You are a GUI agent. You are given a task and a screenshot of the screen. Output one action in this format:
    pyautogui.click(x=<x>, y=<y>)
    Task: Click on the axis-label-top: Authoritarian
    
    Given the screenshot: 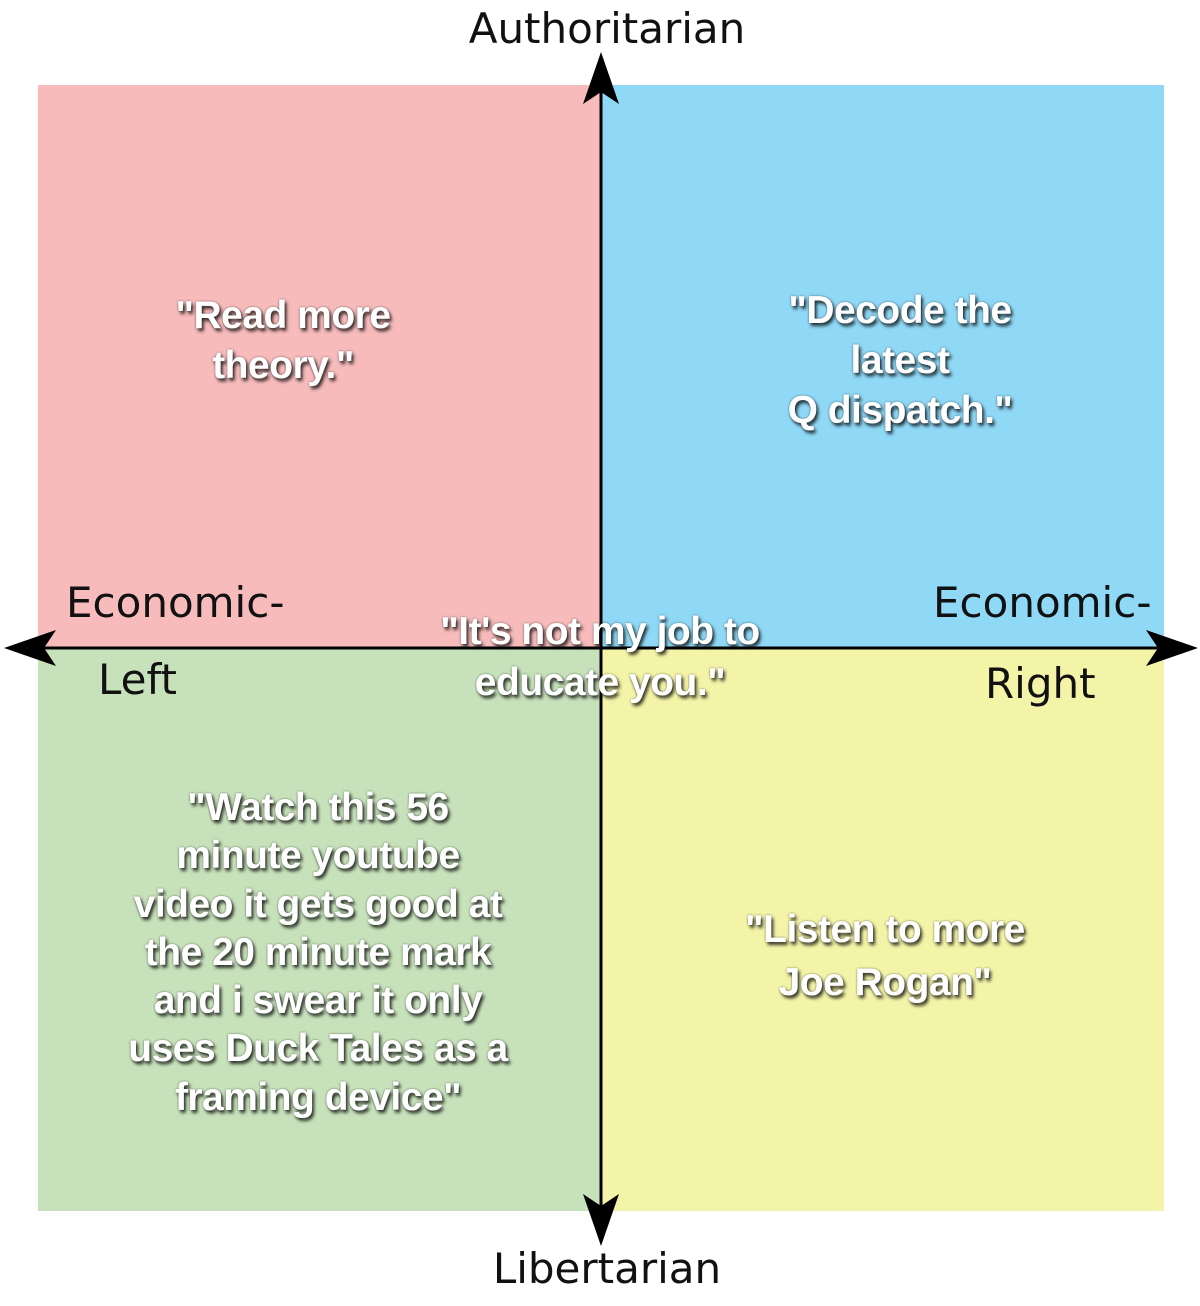 What is the action you would take?
    pyautogui.click(x=607, y=28)
    